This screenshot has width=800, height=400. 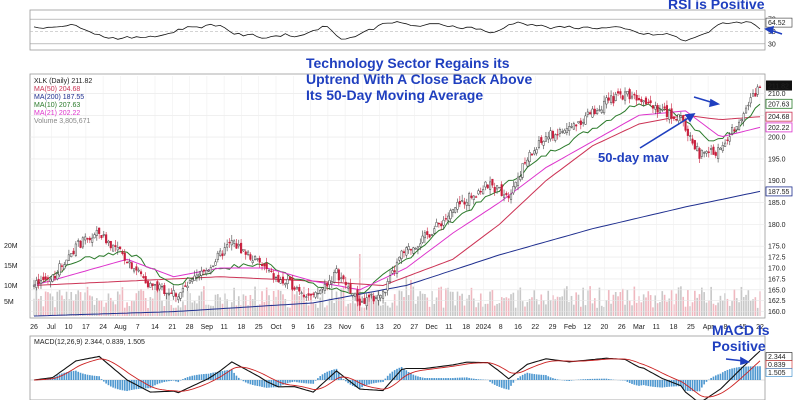 What do you see at coordinates (605, 327) in the screenshot?
I see `date-tick-label: 20` at bounding box center [605, 327].